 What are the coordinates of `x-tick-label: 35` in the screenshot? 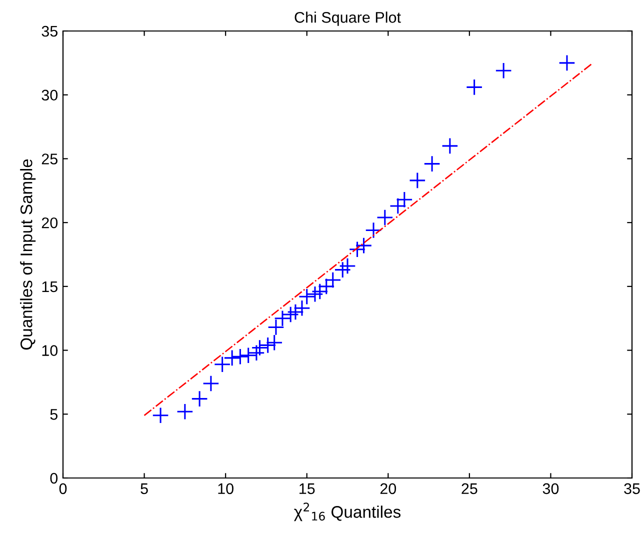 It's located at (632, 488).